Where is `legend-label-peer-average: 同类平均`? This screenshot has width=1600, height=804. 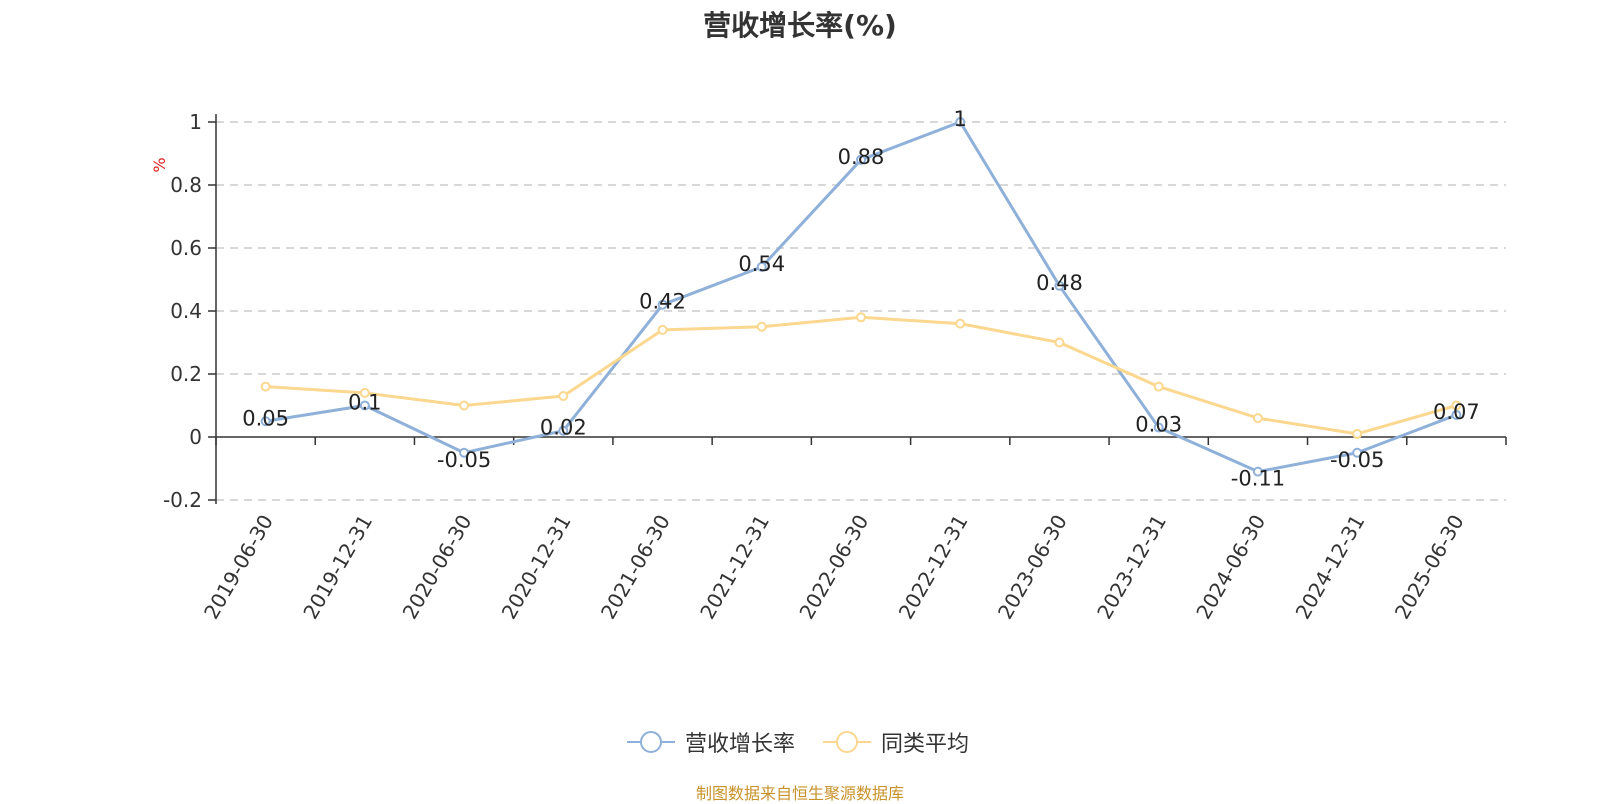
legend-label-peer-average: 同类平均 is located at coordinates (925, 744).